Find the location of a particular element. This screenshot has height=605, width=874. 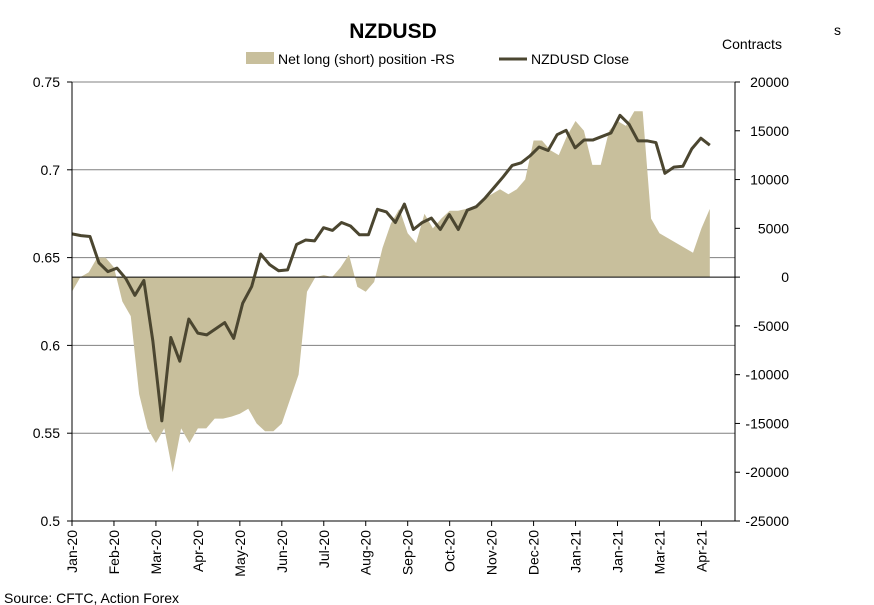

x-tick-label: Nov-20 is located at coordinates (492, 552).